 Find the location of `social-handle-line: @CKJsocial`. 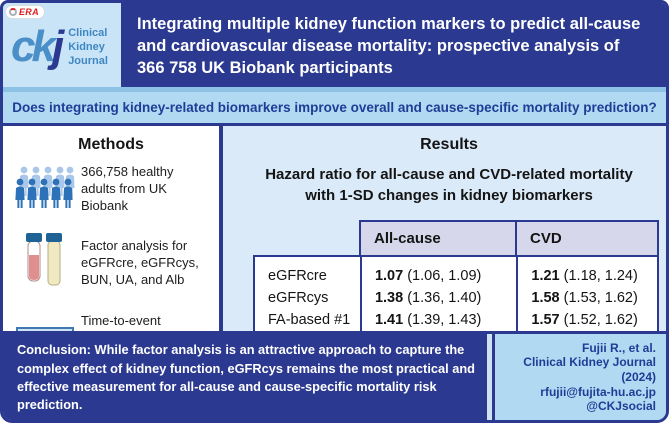

social-handle-line: @CKJsocial is located at coordinates (621, 406).